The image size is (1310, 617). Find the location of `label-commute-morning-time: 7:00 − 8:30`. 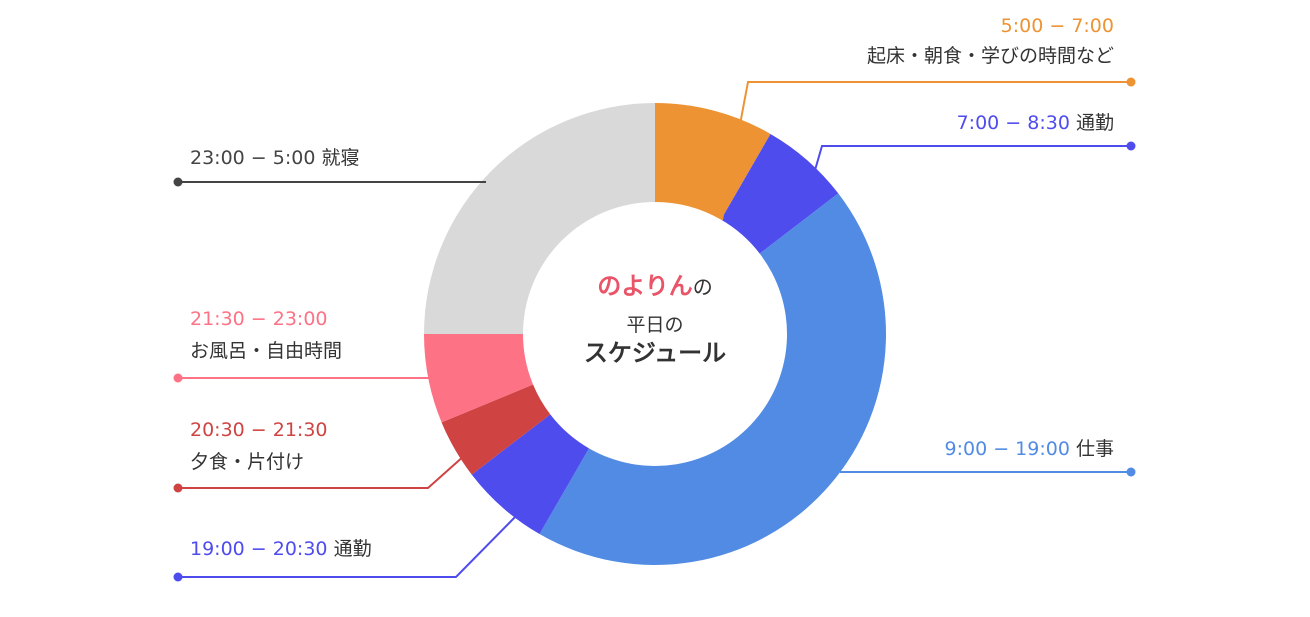

label-commute-morning-time: 7:00 − 8:30 is located at coordinates (1013, 123).